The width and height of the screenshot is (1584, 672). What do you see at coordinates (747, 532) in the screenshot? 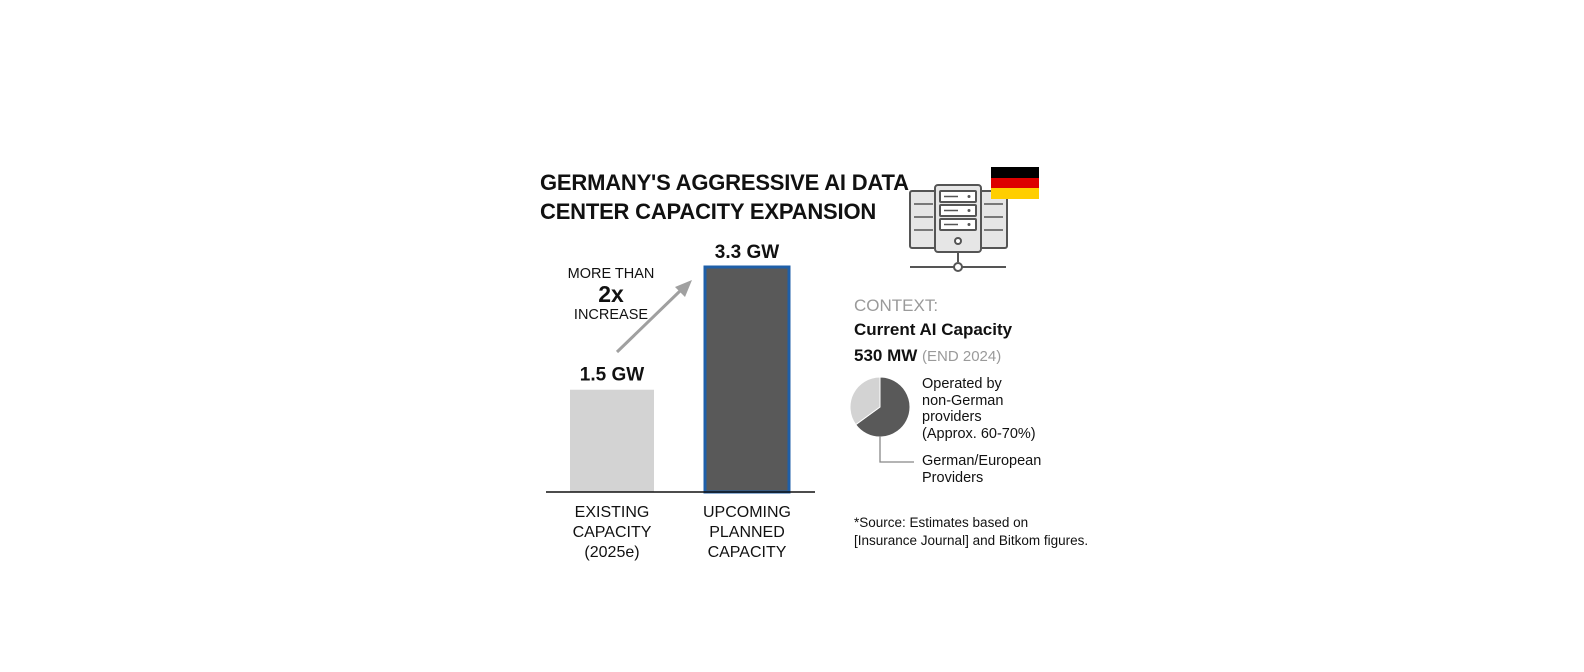
I see `category-label: PLANNED` at bounding box center [747, 532].